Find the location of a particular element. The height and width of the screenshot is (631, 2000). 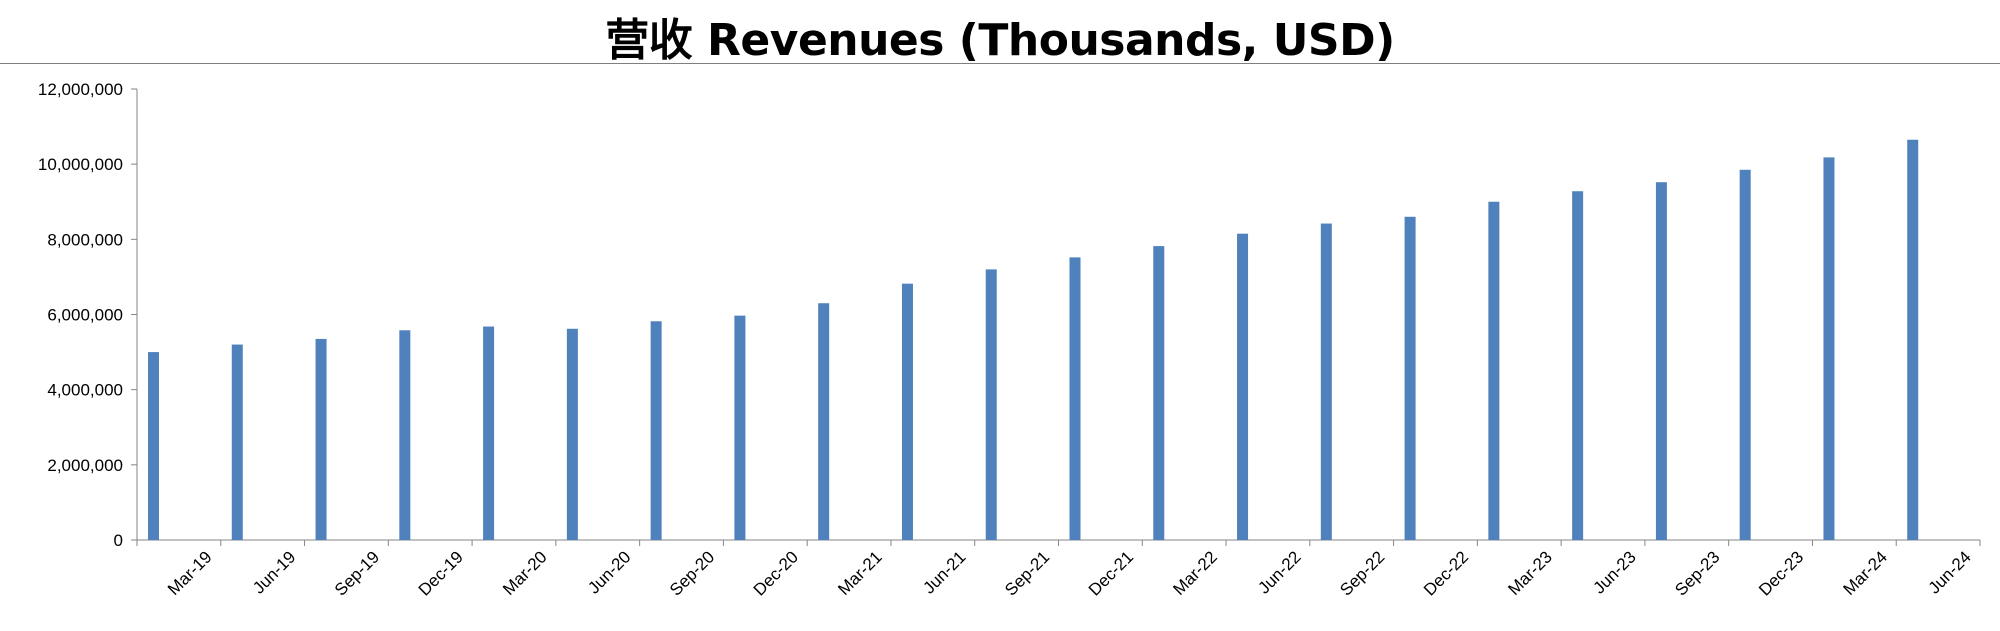

y-tick-label: 2,000,000 is located at coordinates (85, 465).